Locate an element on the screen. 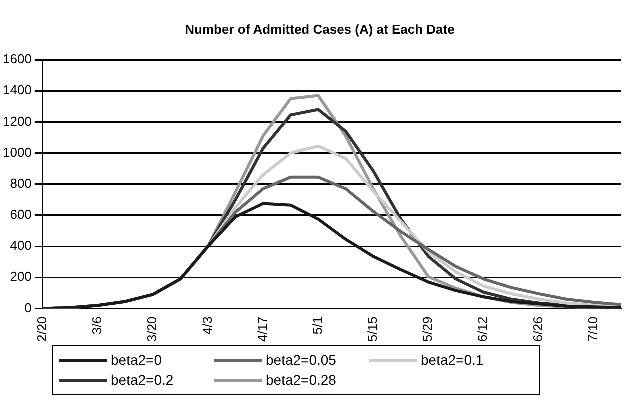  legend-label: beta2=0.1 is located at coordinates (452, 360).